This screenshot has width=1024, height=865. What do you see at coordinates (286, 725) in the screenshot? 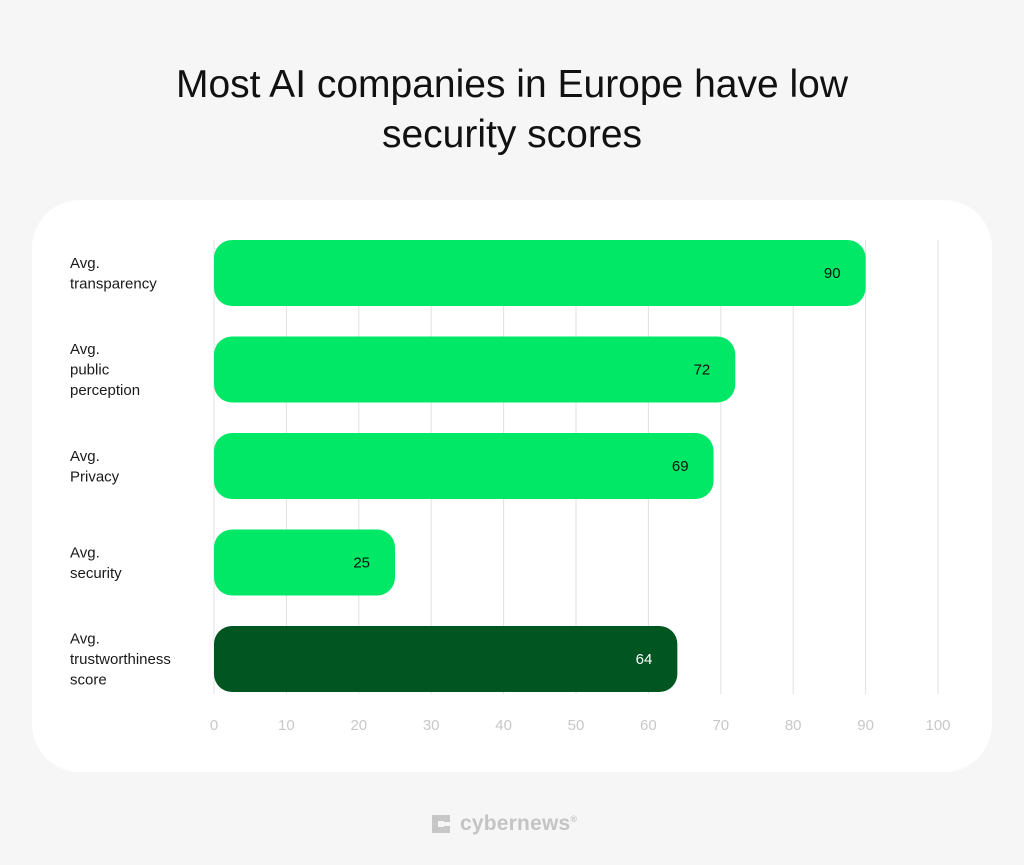
I see `x-tick-label: 10` at bounding box center [286, 725].